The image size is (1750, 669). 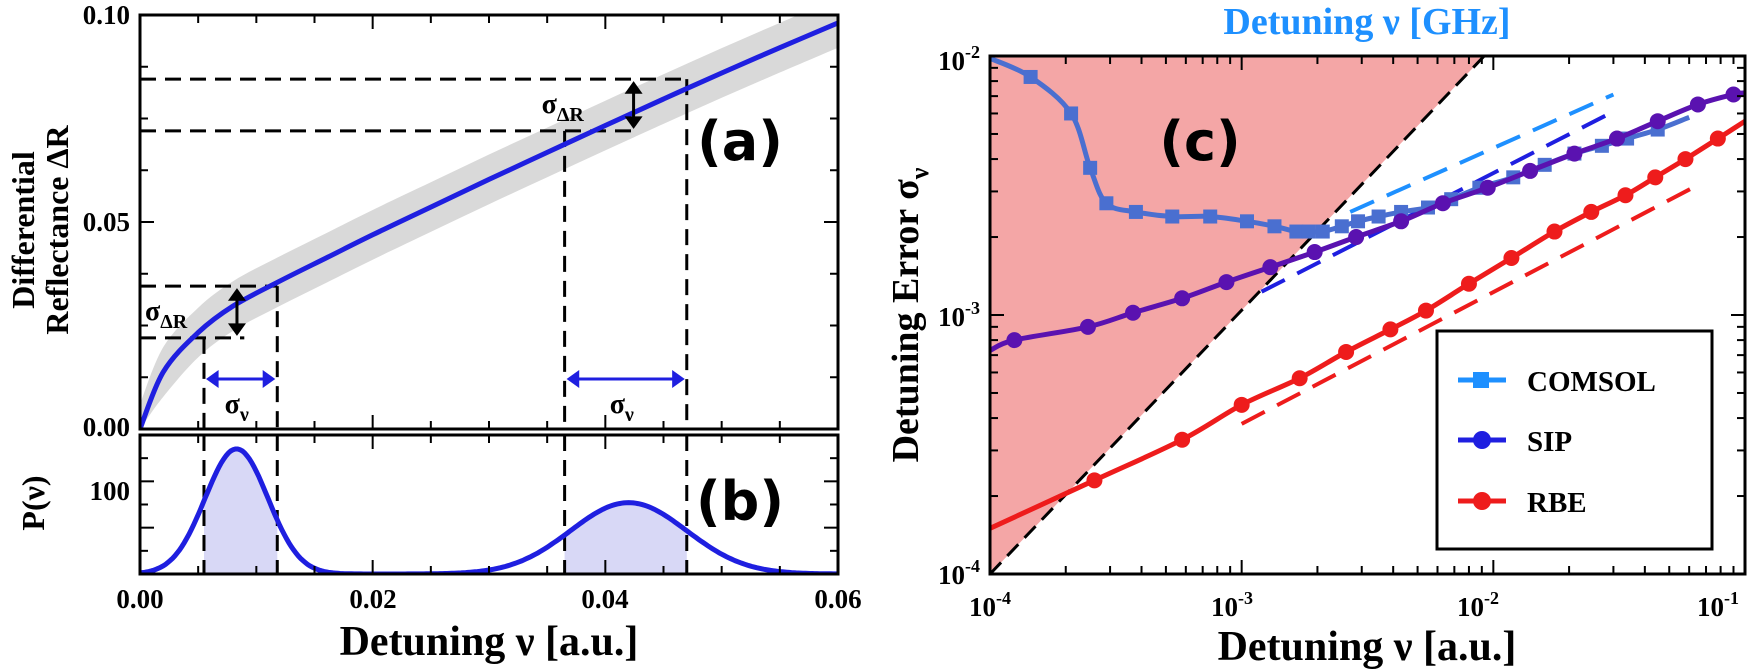 What do you see at coordinates (445, 234) in the screenshot?
I see `a-arrows` at bounding box center [445, 234].